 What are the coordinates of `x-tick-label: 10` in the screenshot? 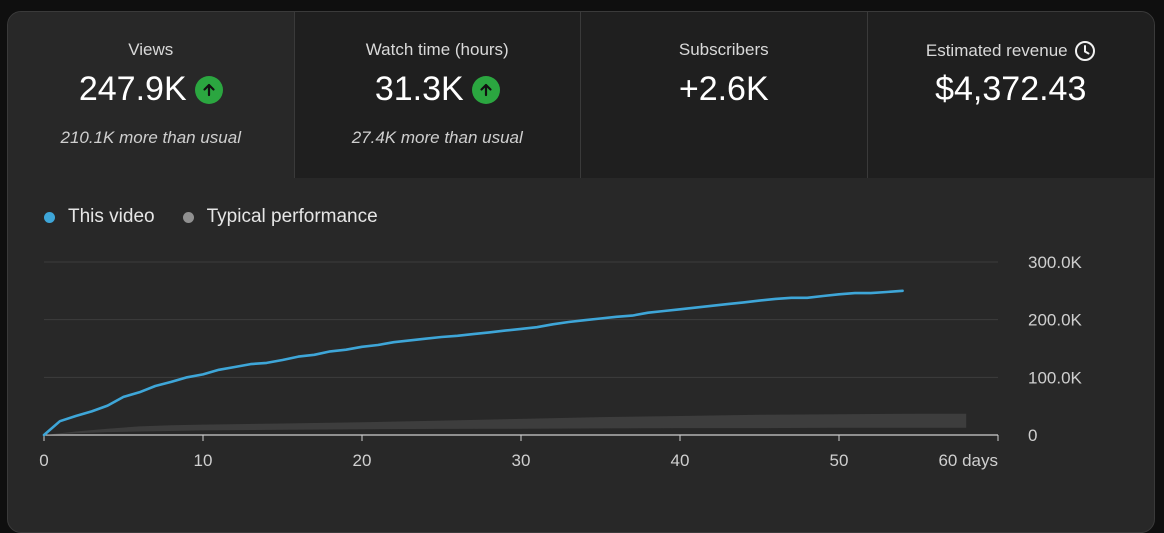 It's located at (203, 460).